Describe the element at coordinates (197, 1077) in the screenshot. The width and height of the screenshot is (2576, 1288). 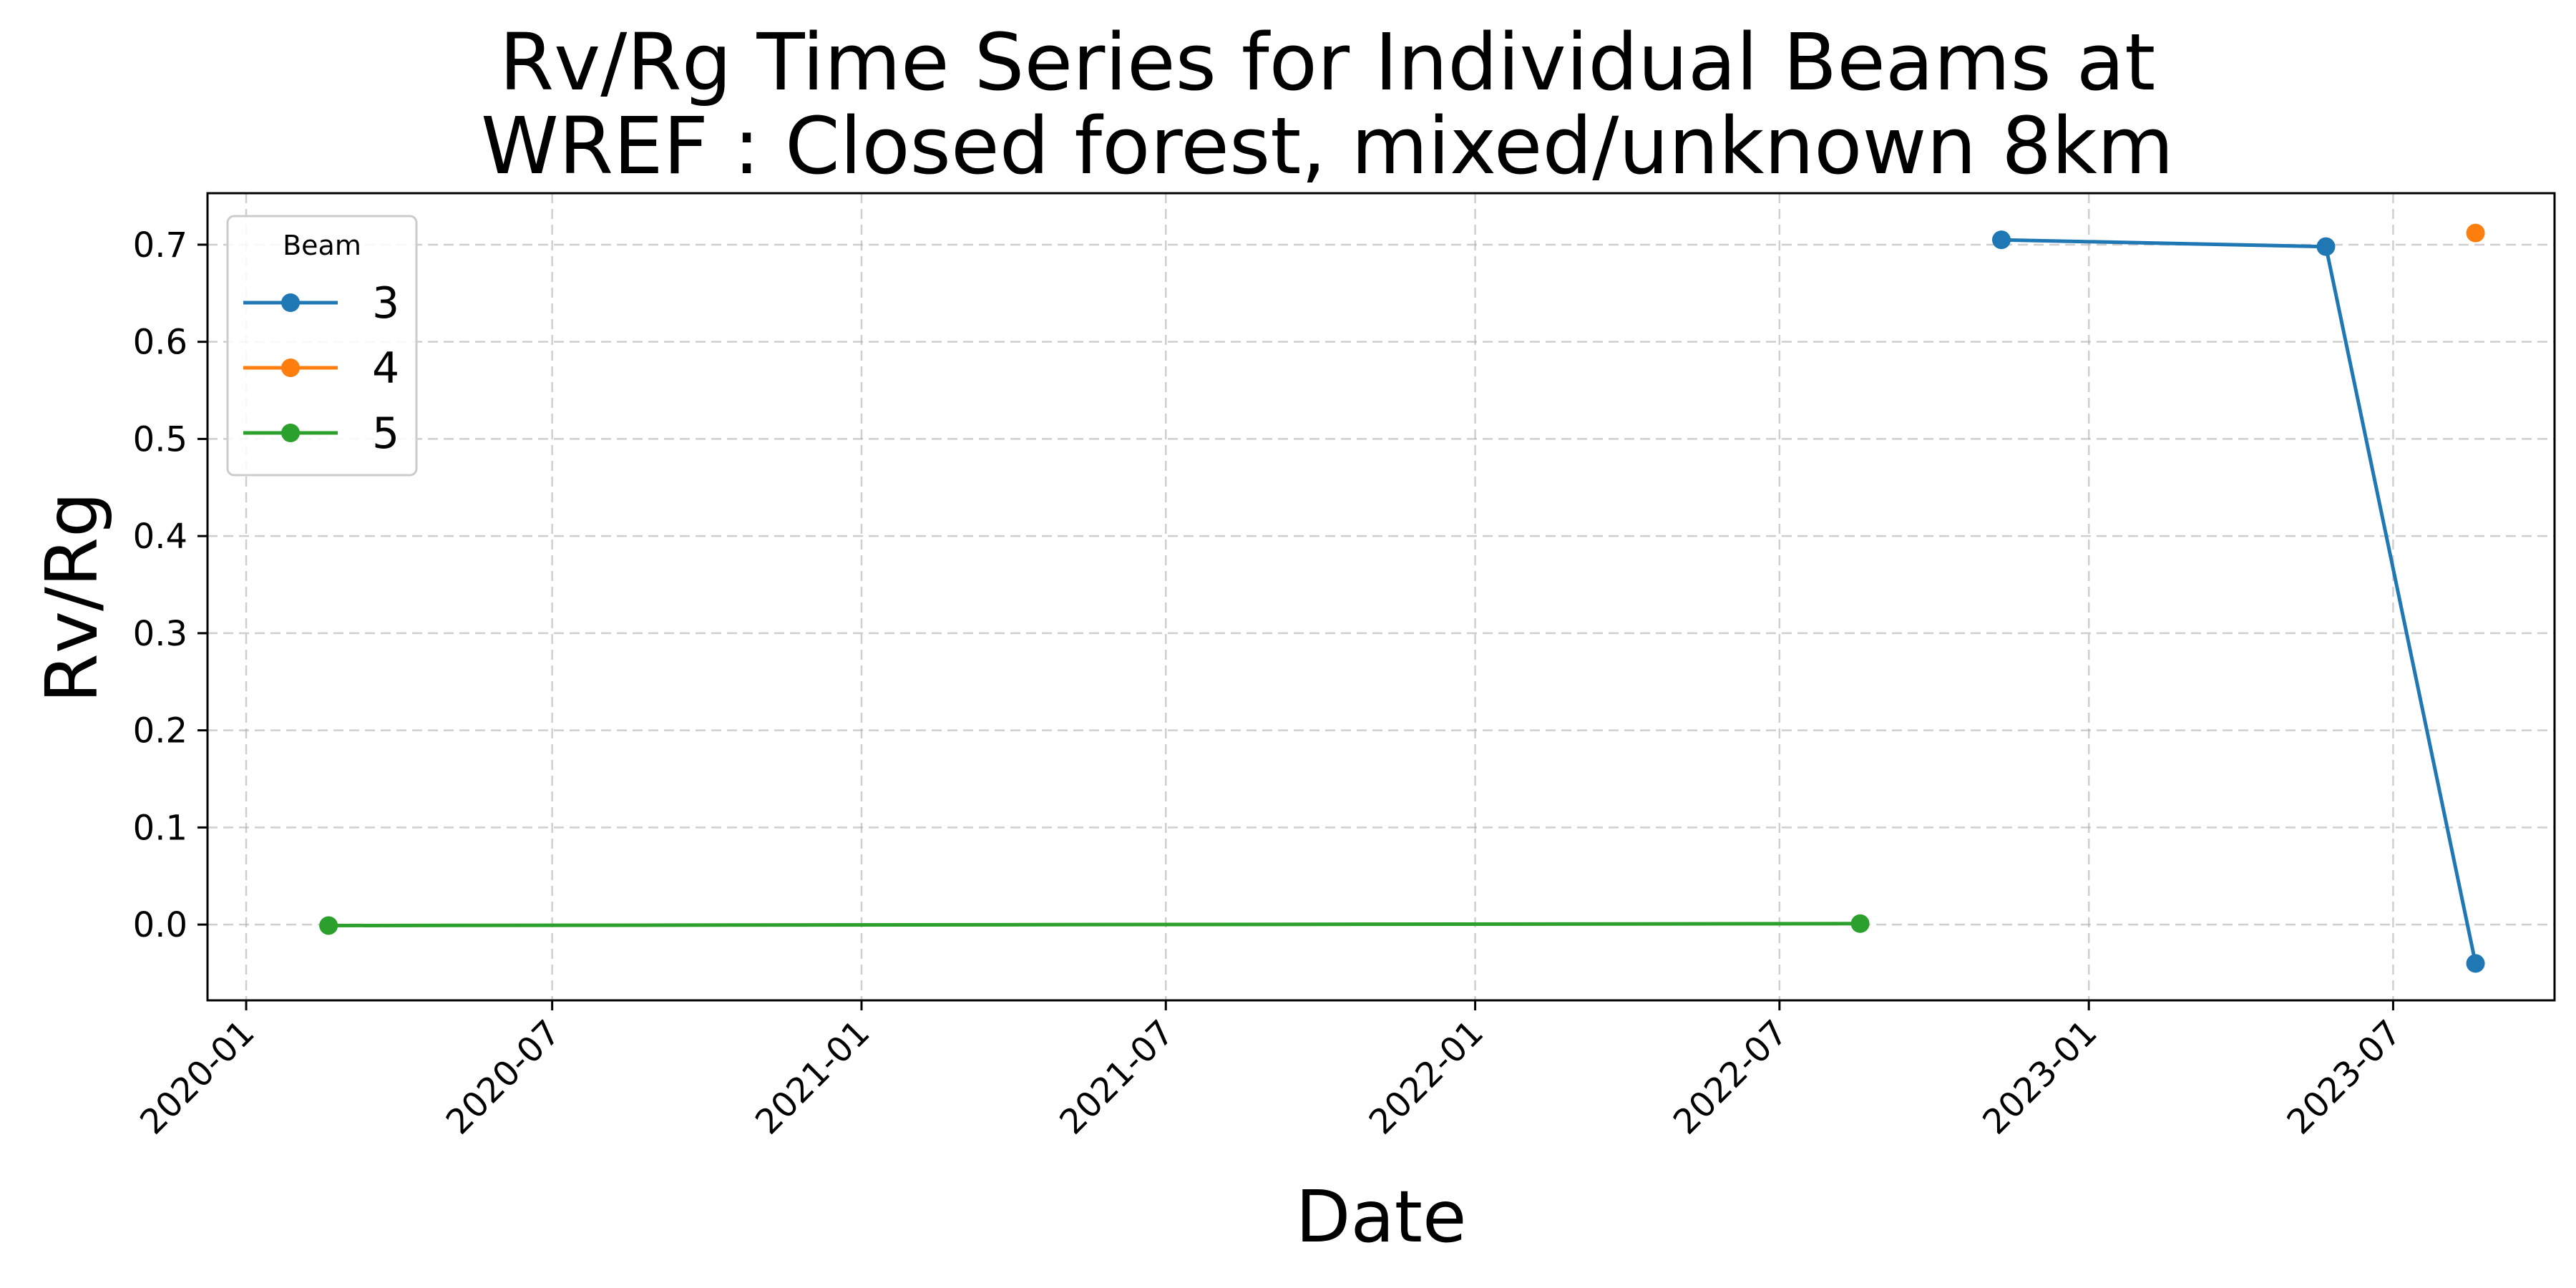
I see `x-tick-label: 2020-01` at that location.